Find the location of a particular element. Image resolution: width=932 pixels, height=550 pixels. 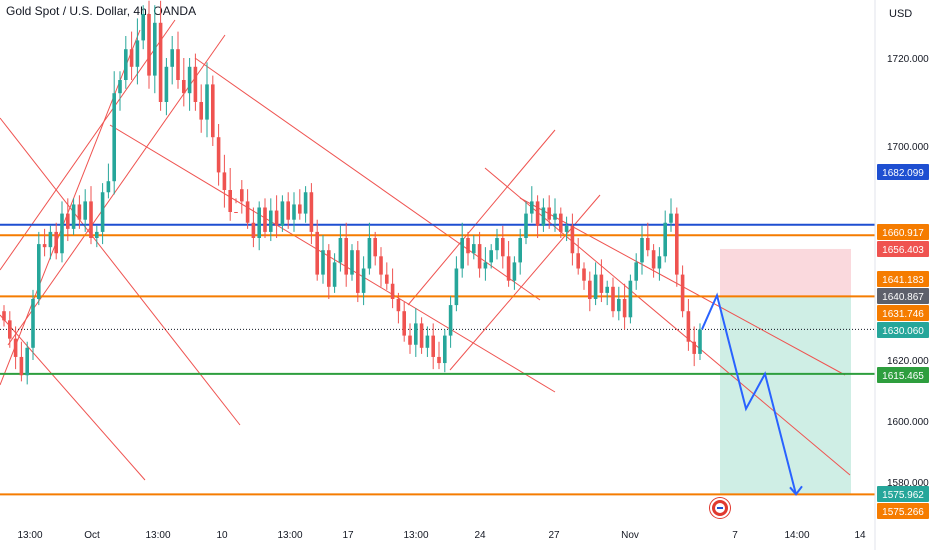

price-tag-label: 1660.917 is located at coordinates (903, 233).